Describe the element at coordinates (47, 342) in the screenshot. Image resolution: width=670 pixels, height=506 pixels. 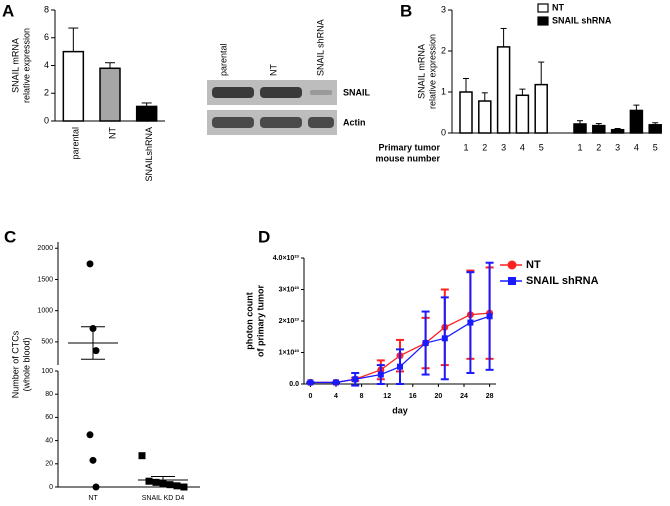
I see `y-tick-label: 500` at that location.